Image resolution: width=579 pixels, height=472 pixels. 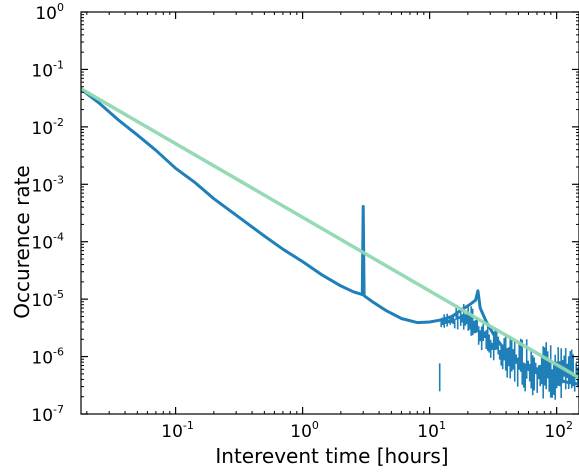 What do you see at coordinates (177, 430) in the screenshot?
I see `x-tick-label: 10⁻¹` at bounding box center [177, 430].